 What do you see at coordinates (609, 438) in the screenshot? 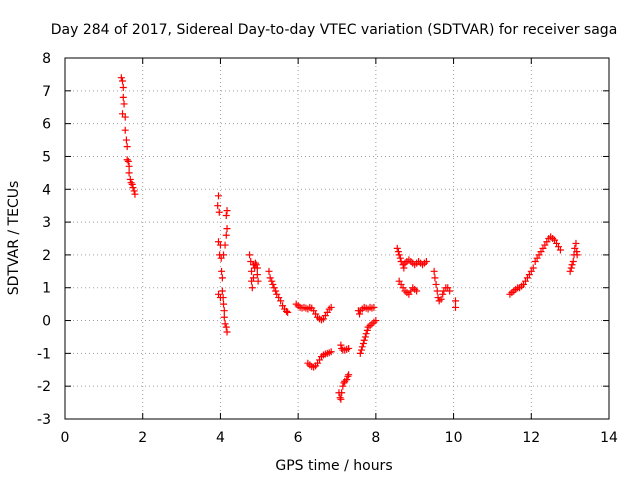
I see `x-tick-label: 14` at bounding box center [609, 438].